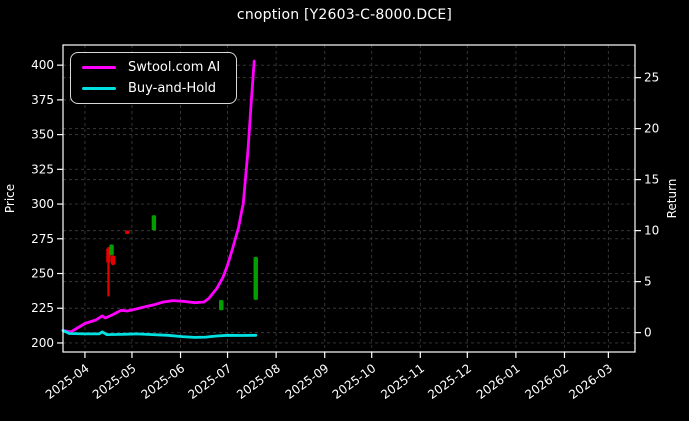  I want to click on date-tick-label: 2026-01, so click(498, 381).